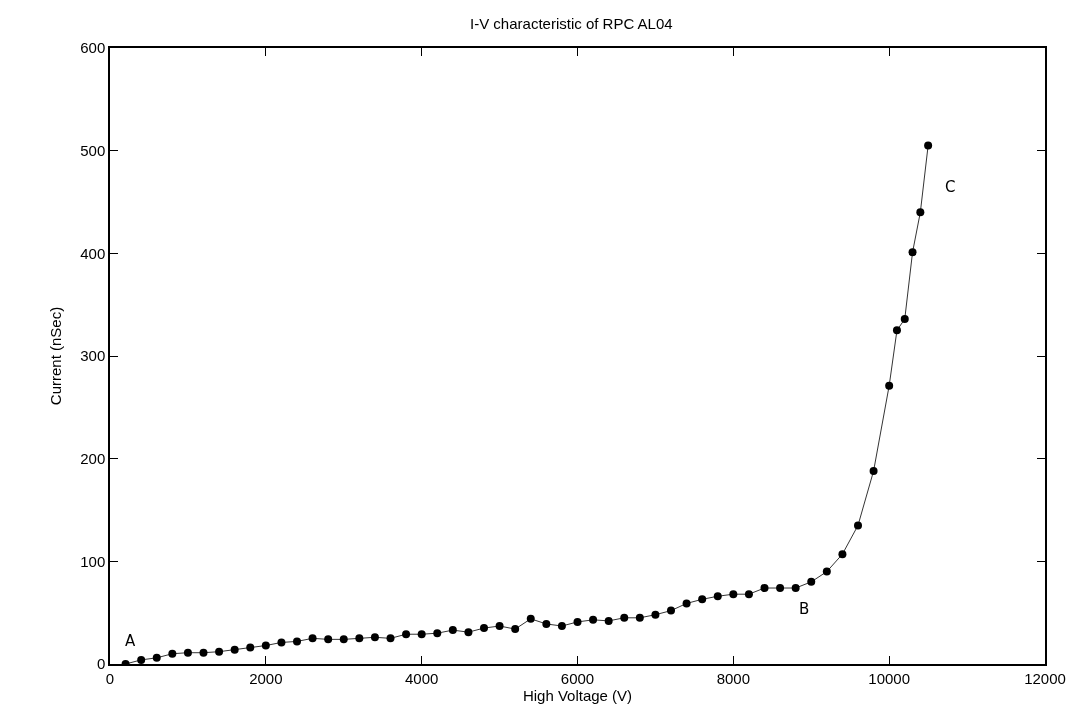 The height and width of the screenshot is (724, 1078). I want to click on y-tick-label: 400, so click(93, 253).